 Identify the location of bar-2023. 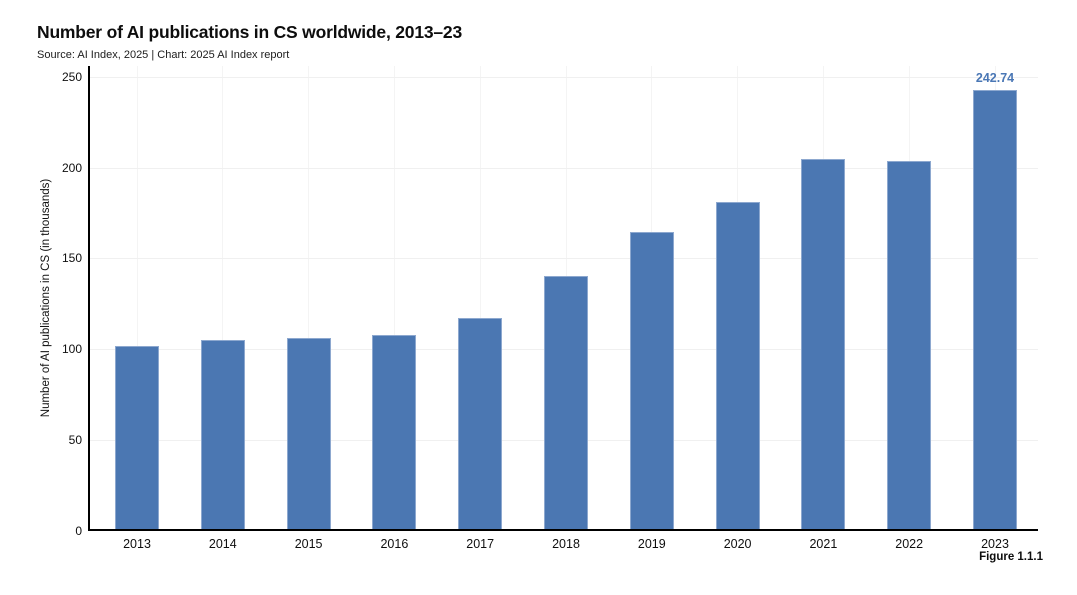
(995, 310).